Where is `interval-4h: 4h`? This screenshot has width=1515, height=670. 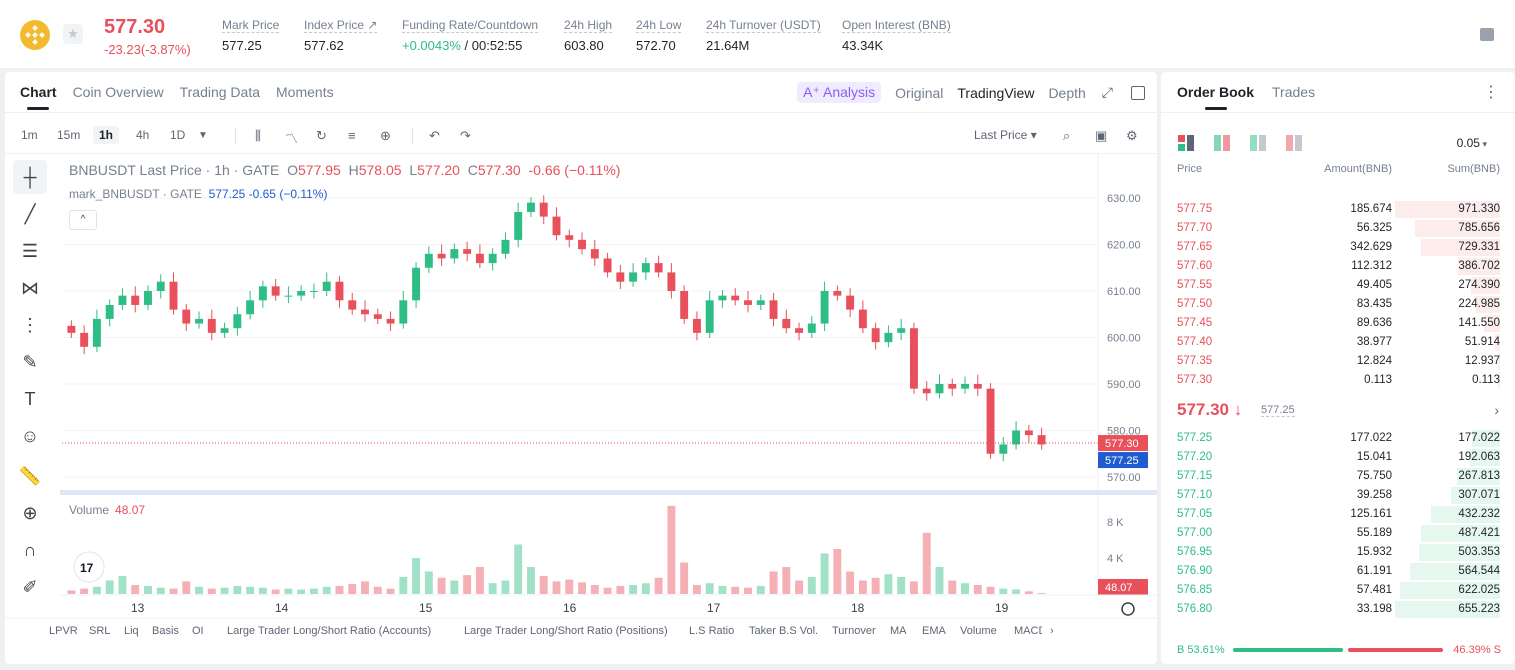
interval-4h: 4h is located at coordinates (143, 135).